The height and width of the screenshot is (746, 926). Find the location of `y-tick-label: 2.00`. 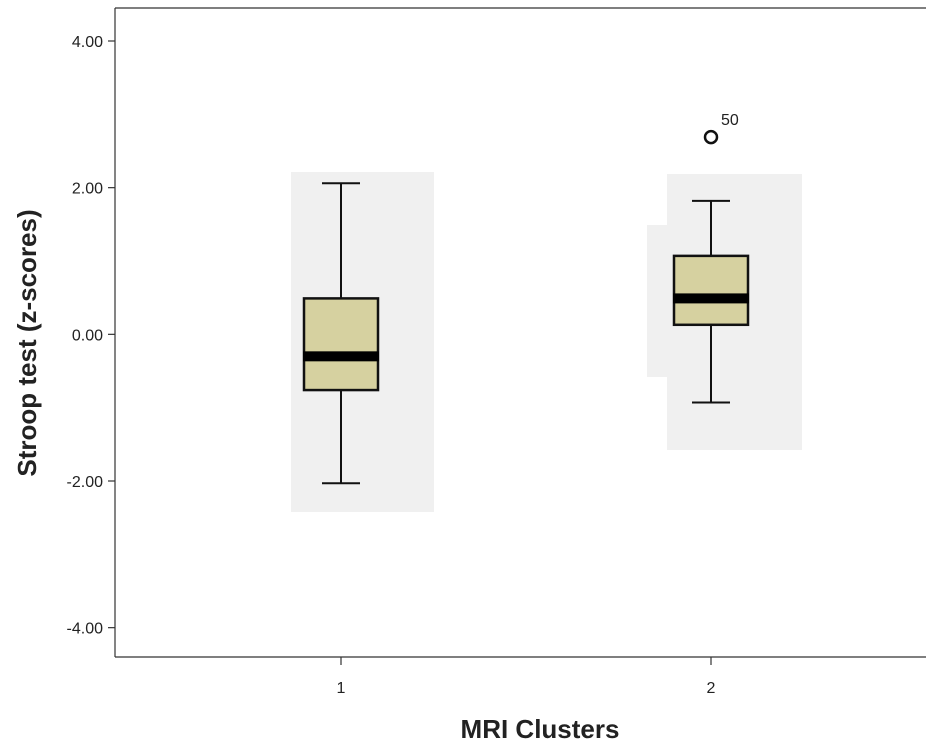

y-tick-label: 2.00 is located at coordinates (87, 189).